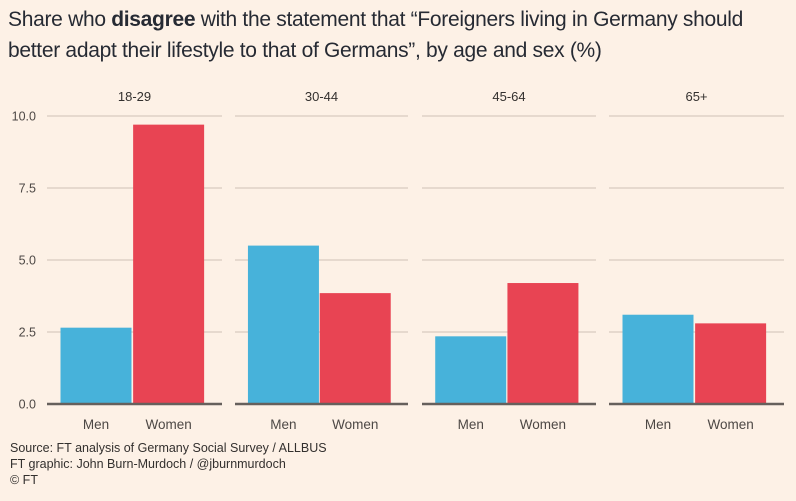 This screenshot has height=501, width=796. I want to click on y-tick-label: 5.0, so click(27, 261).